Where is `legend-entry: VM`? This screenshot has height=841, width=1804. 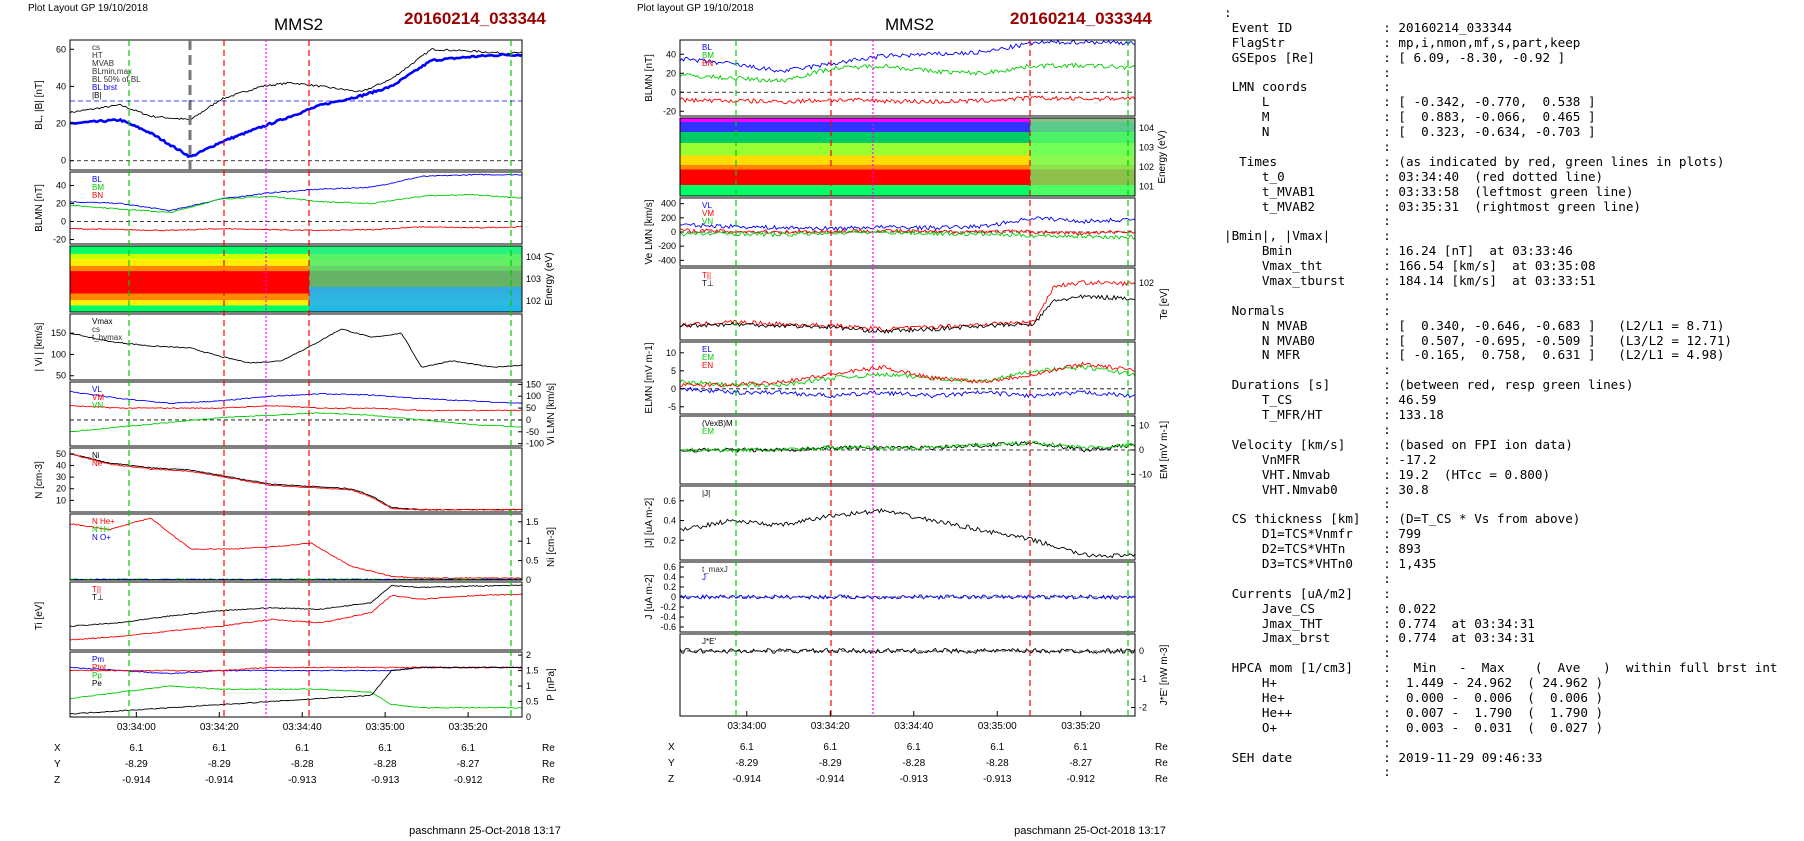
legend-entry: VM is located at coordinates (708, 213).